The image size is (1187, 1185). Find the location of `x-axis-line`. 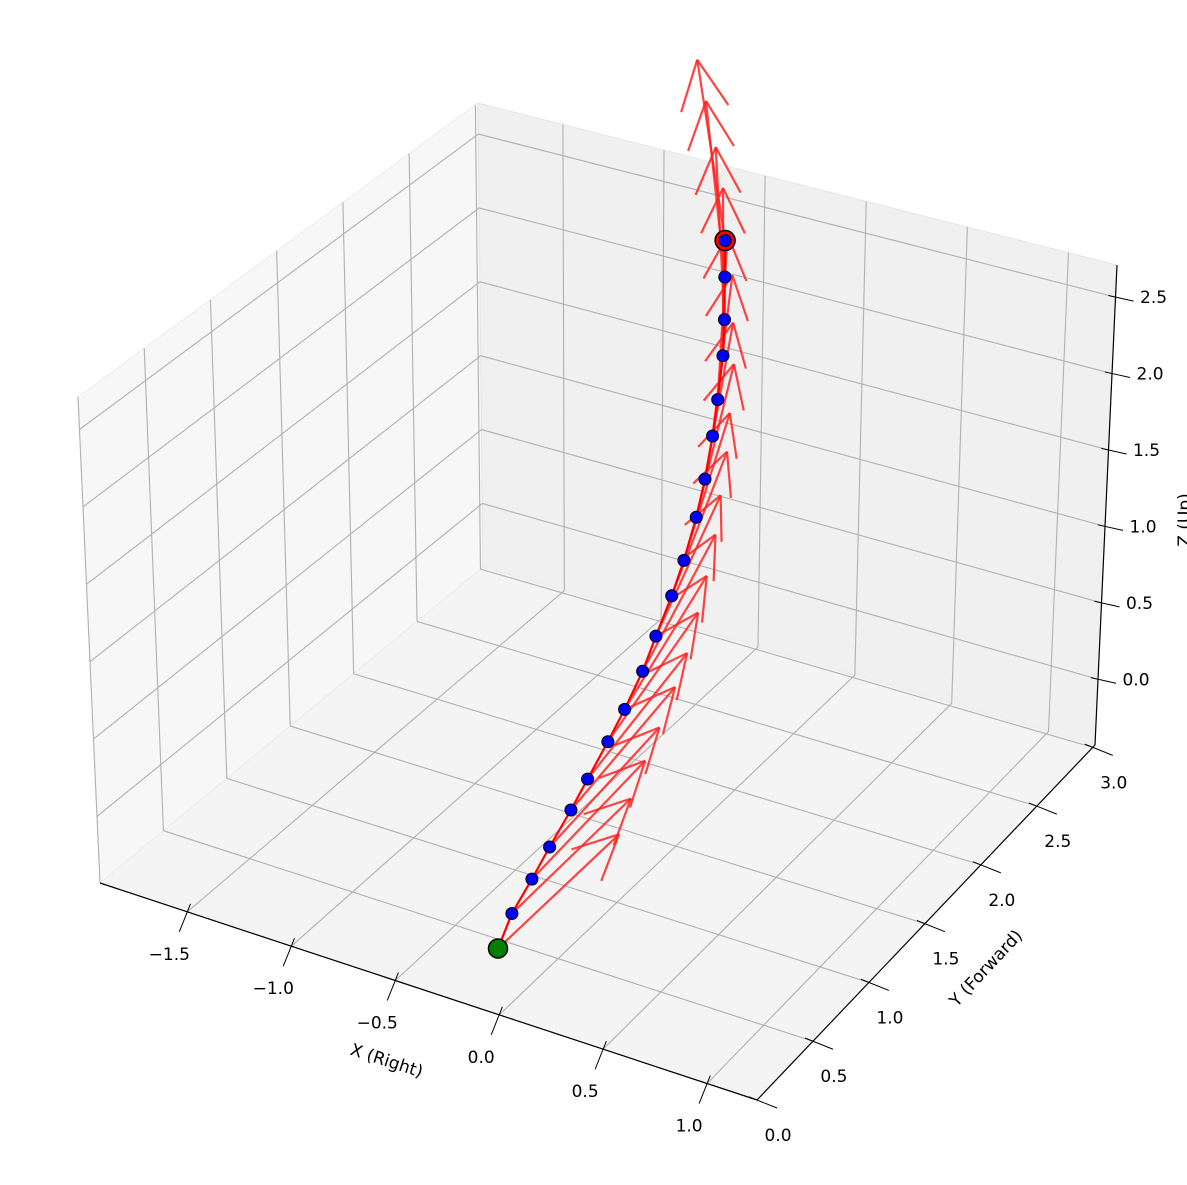

x-axis-line is located at coordinates (428, 991).